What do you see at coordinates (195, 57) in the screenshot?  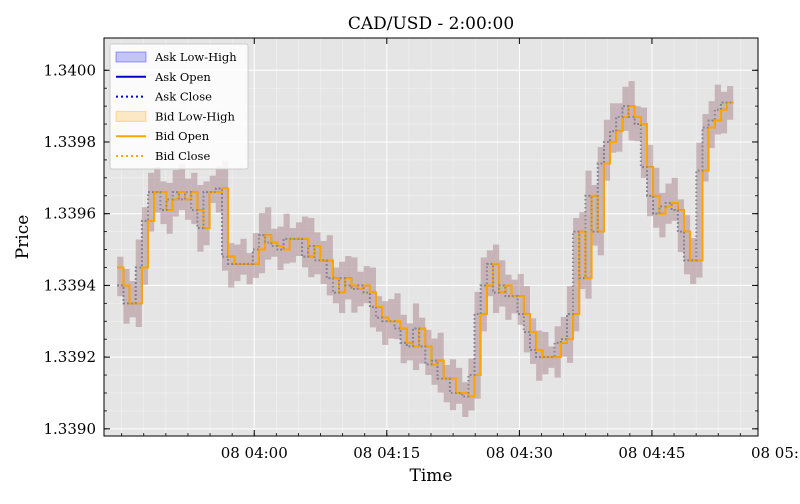 I see `legend-label: Ask Low-High` at bounding box center [195, 57].